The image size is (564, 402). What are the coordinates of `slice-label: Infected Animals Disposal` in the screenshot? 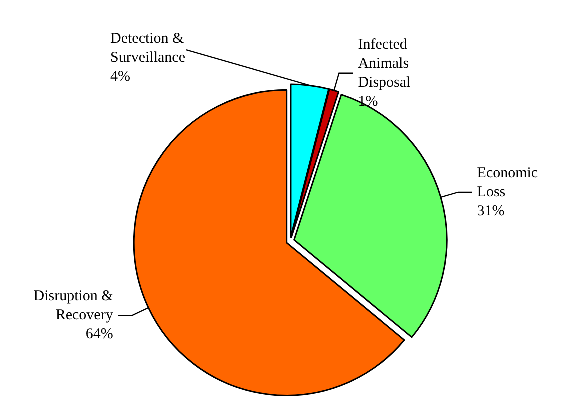 It's located at (385, 63).